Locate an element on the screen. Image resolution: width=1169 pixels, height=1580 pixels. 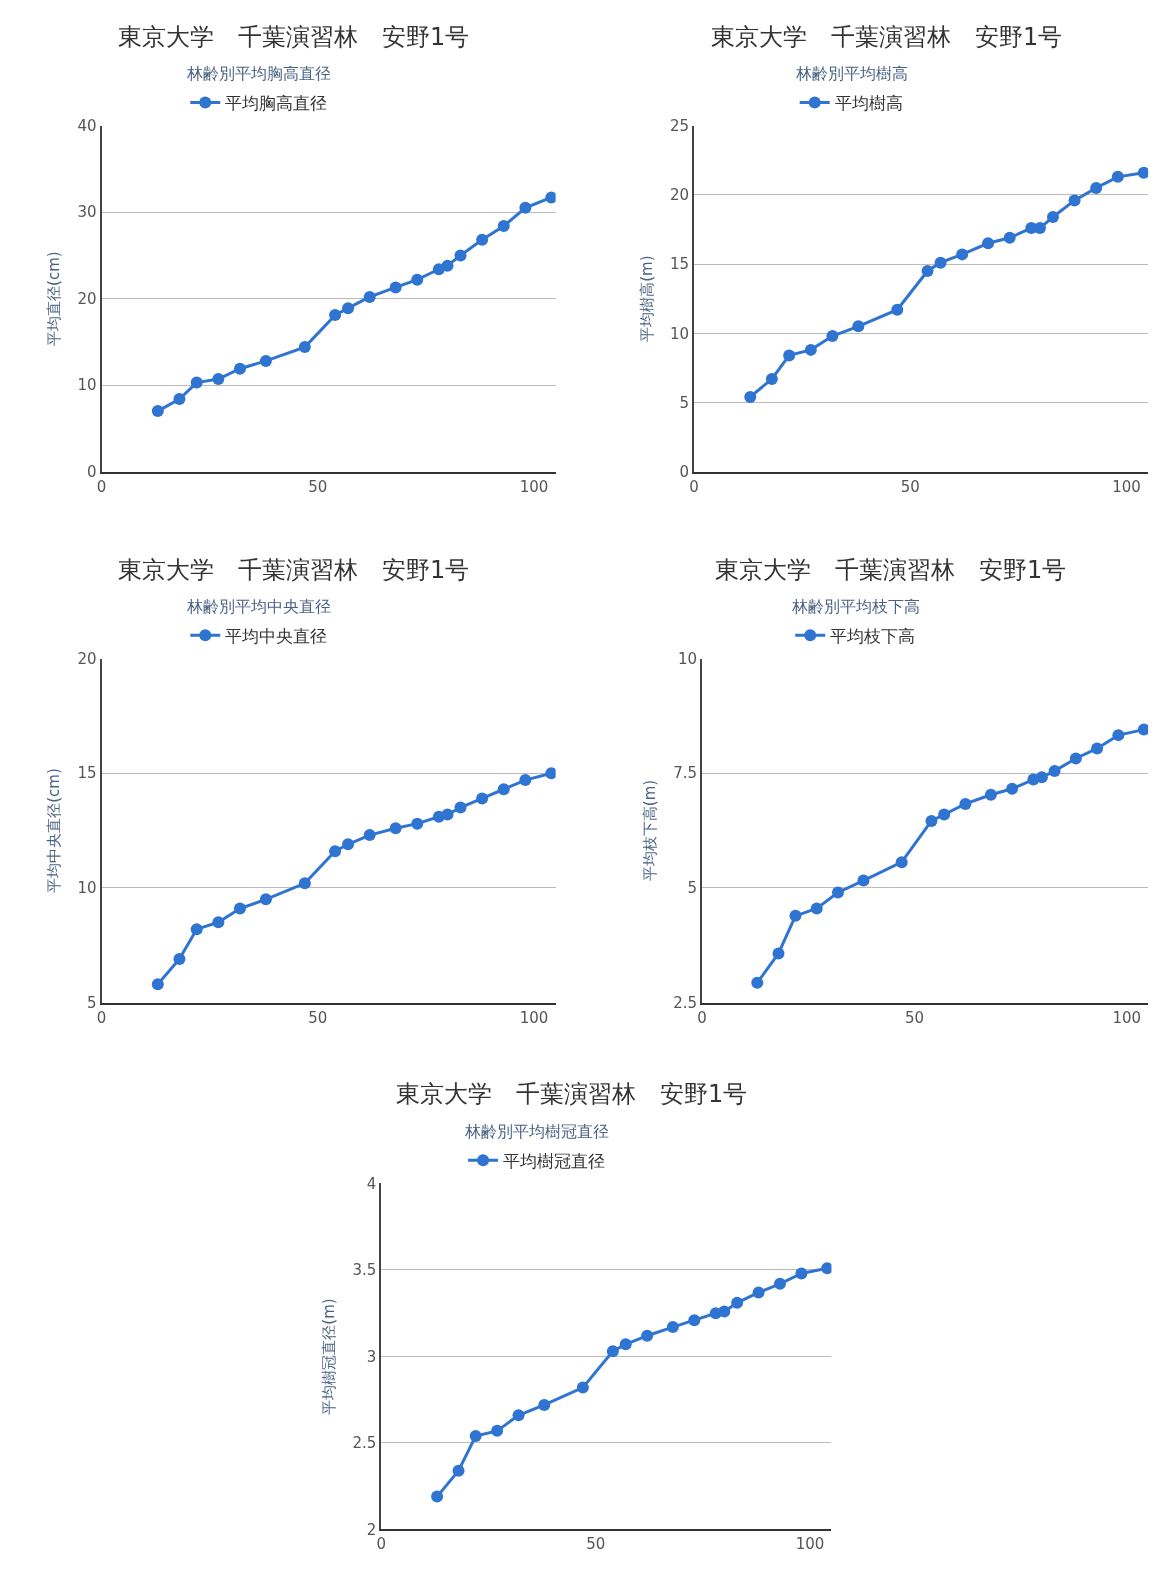
chart-subtitle: 林齢別平均枝下高 is located at coordinates (855, 606).